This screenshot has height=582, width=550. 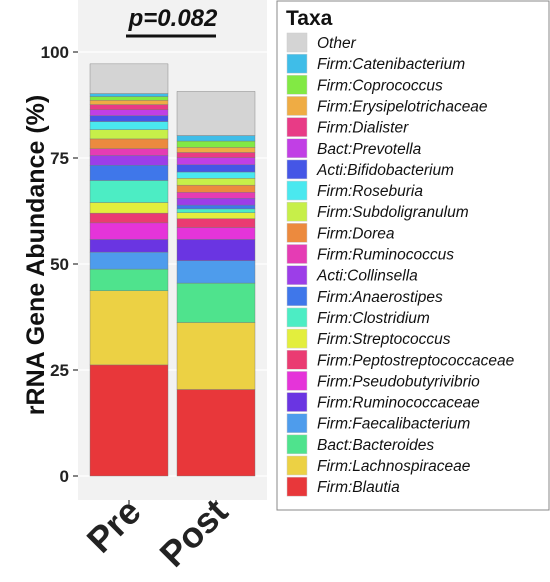 What do you see at coordinates (36, 255) in the screenshot?
I see `y-axis-label: rRNA Gene Abundance (%)` at bounding box center [36, 255].